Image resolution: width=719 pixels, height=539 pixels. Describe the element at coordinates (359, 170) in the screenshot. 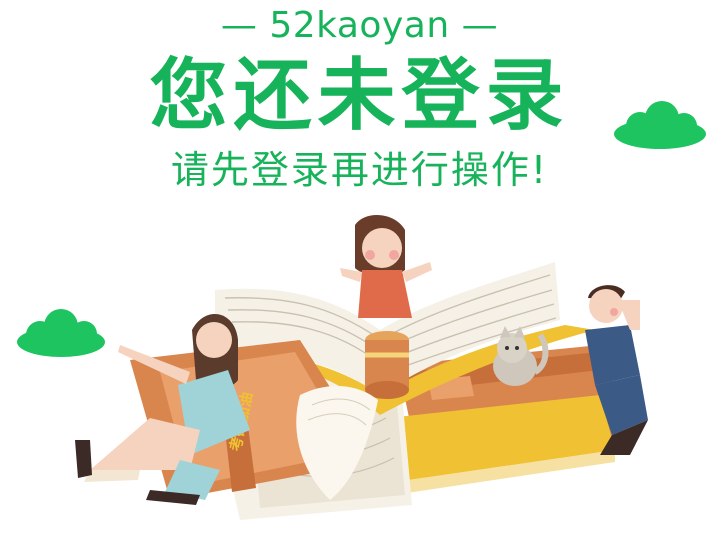

I see `login-prompt: 请先登录再进行操作!` at that location.